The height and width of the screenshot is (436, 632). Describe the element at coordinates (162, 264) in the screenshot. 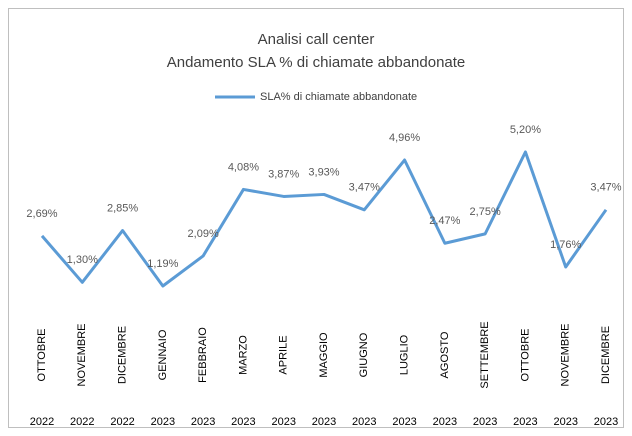

I see `data-label: 1,19%` at that location.